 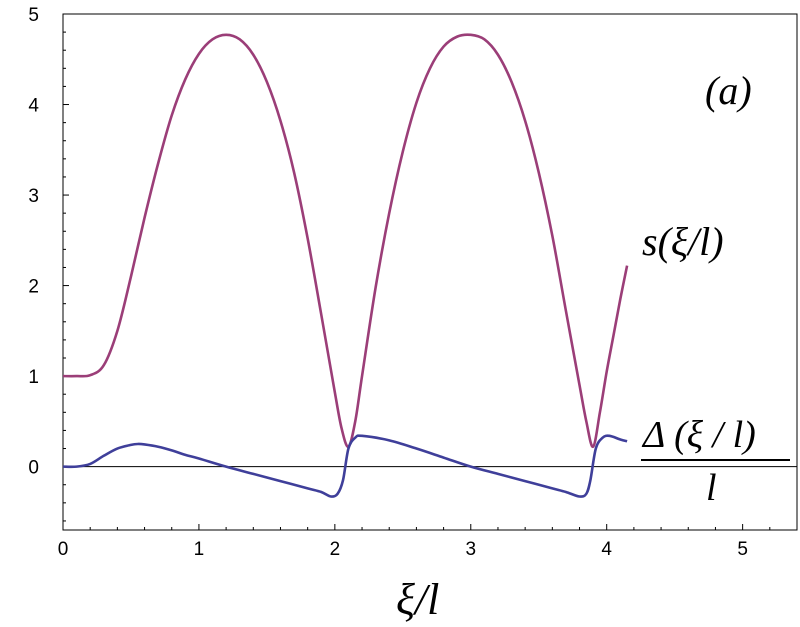 What do you see at coordinates (33, 377) in the screenshot?
I see `y-tick-label: 1` at bounding box center [33, 377].